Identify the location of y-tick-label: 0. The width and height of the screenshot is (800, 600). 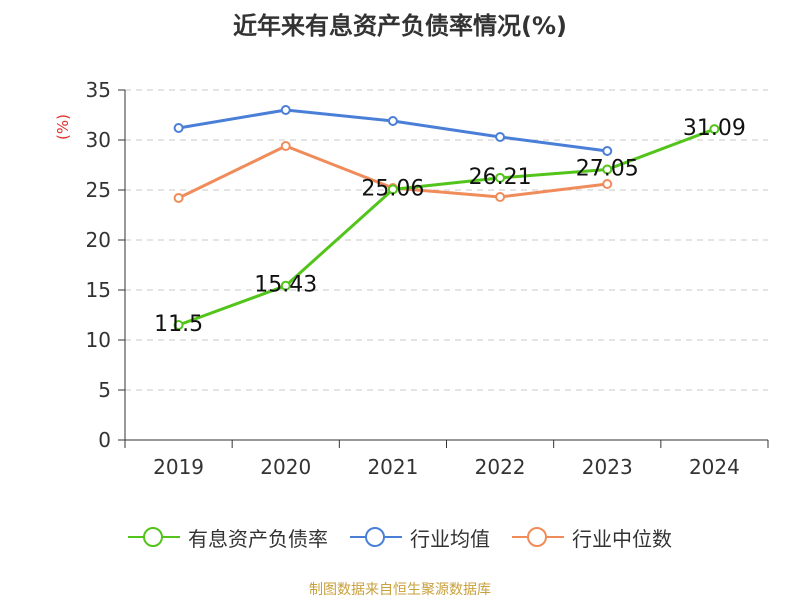
(104, 440).